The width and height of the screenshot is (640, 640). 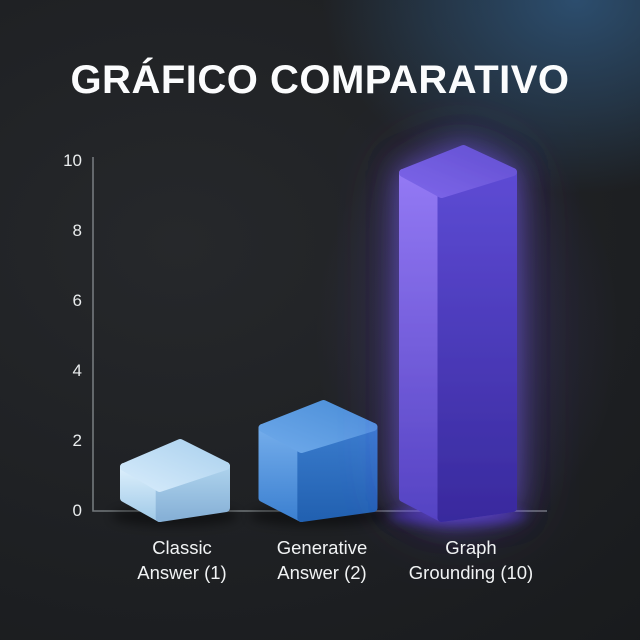 What do you see at coordinates (322, 560) in the screenshot?
I see `x-label-generative: Generative Answer (2)` at bounding box center [322, 560].